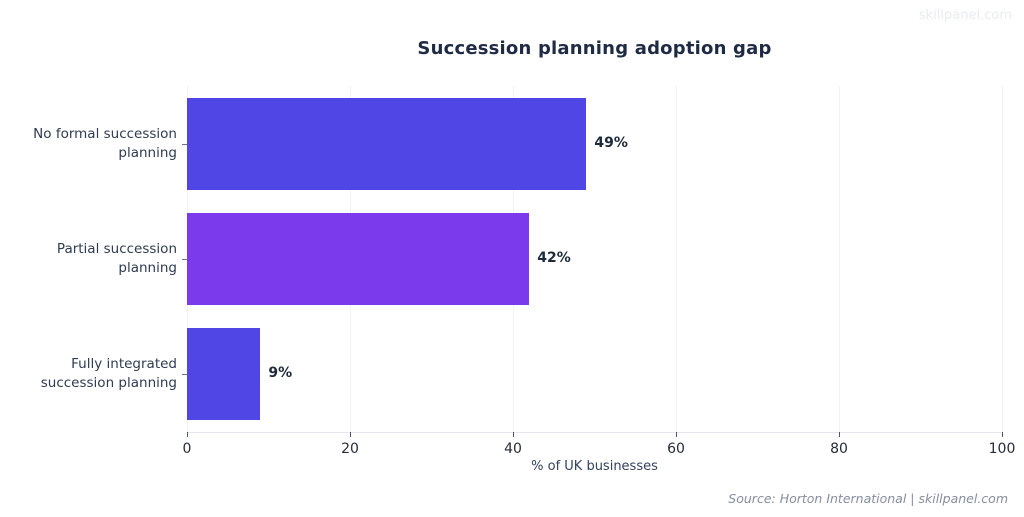 This screenshot has height=517, width=1024. Describe the element at coordinates (1002, 449) in the screenshot. I see `x-tick-label: 100` at that location.